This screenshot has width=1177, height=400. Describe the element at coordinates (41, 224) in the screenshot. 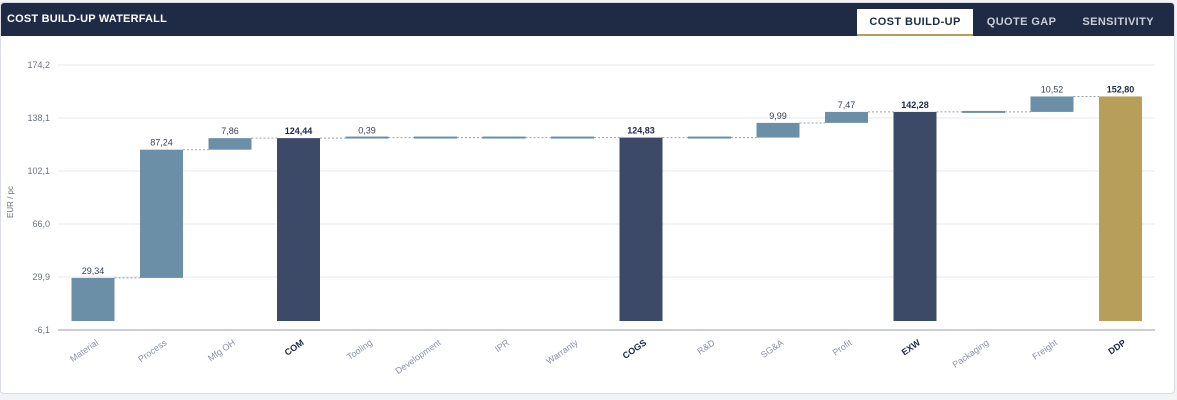

I see `y-tick-label: 66,0` at that location.